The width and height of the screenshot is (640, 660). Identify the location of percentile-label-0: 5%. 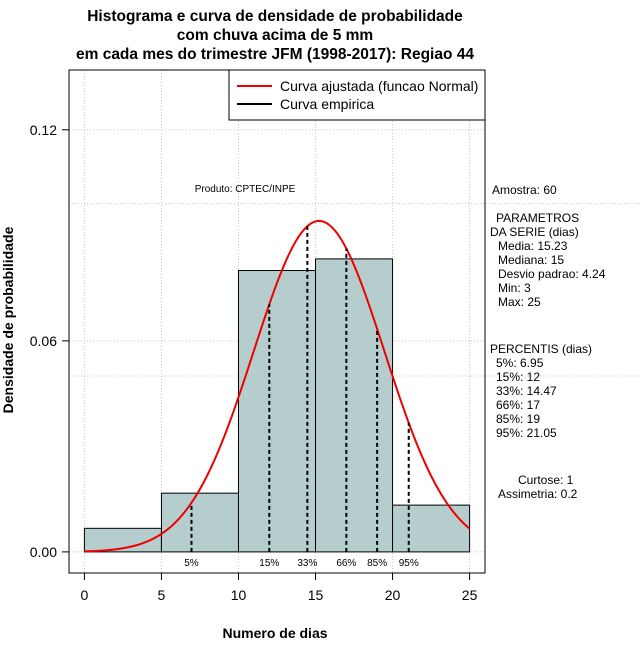
(191, 563).